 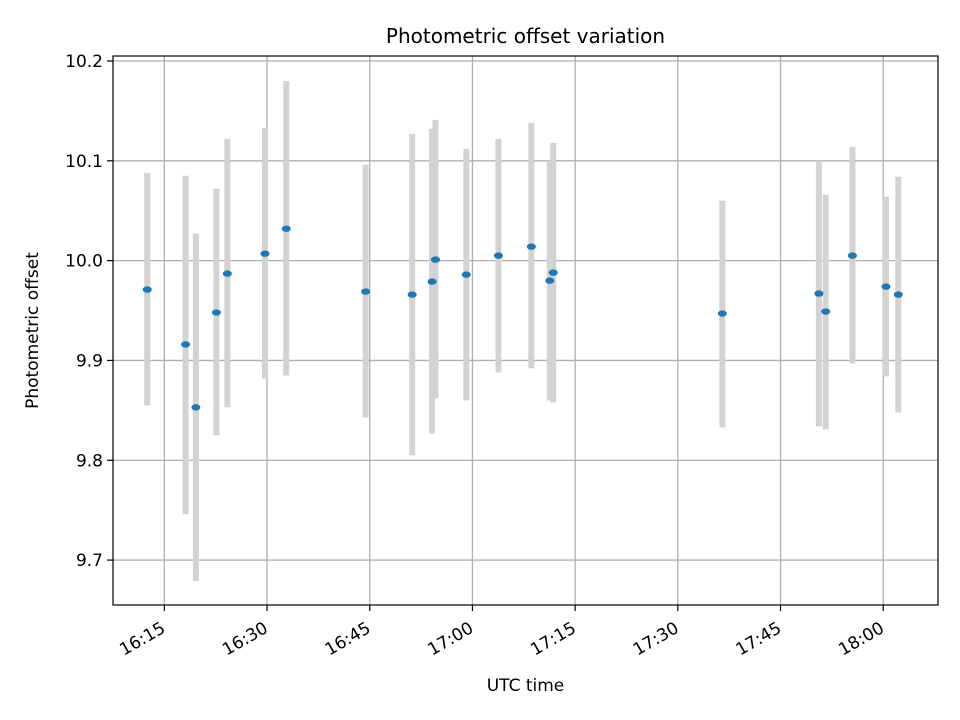 What do you see at coordinates (89, 561) in the screenshot?
I see `y-tick-label: 9.7` at bounding box center [89, 561].